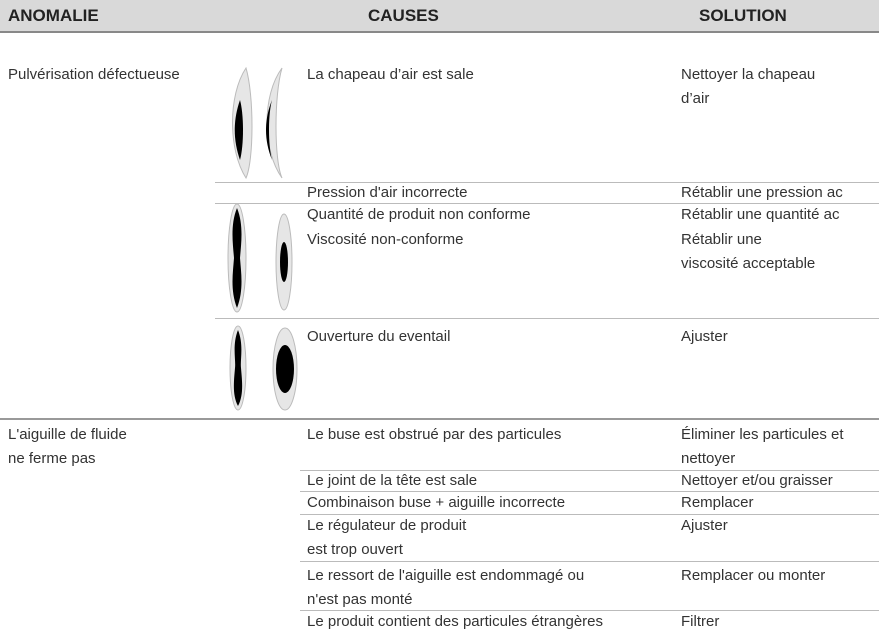 Image resolution: width=879 pixels, height=635 pixels. What do you see at coordinates (753, 575) in the screenshot?
I see `solution-text: Remplacer ou monter` at bounding box center [753, 575].